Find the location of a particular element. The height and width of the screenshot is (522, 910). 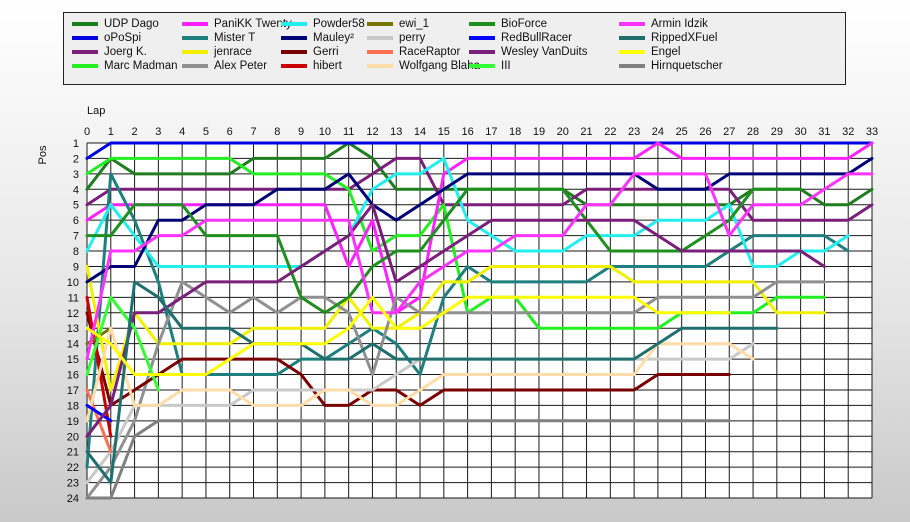

y-tick-label: 17 is located at coordinates (73, 391).